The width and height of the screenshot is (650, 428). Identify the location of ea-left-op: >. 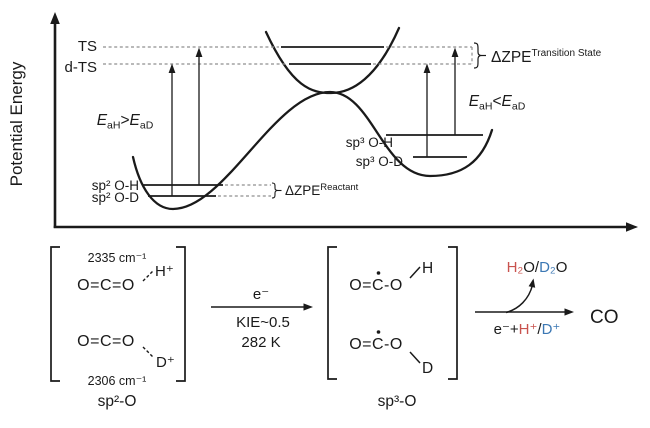
(124, 120).